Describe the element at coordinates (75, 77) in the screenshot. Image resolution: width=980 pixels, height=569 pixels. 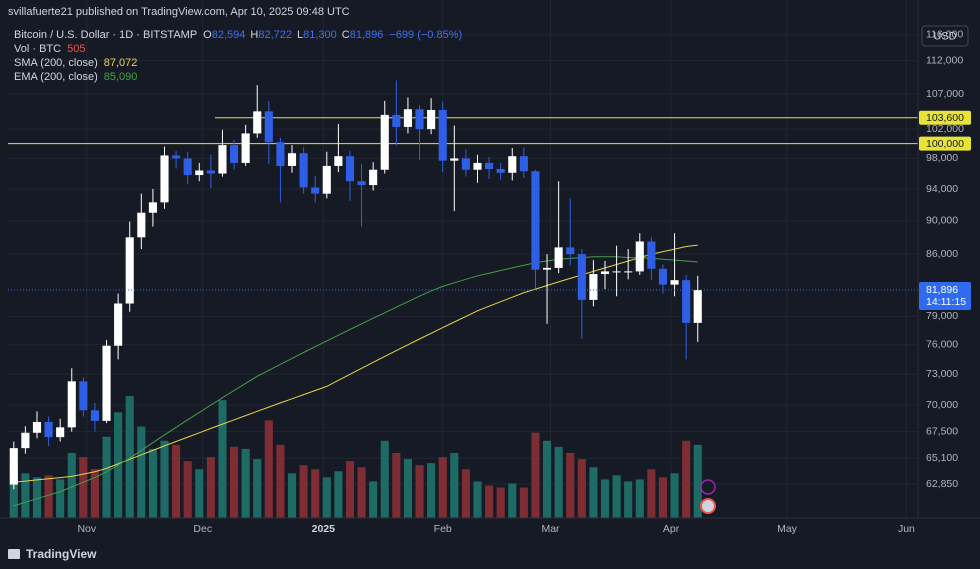
I see `legend-ema: EMA (200, close) 85,090` at that location.